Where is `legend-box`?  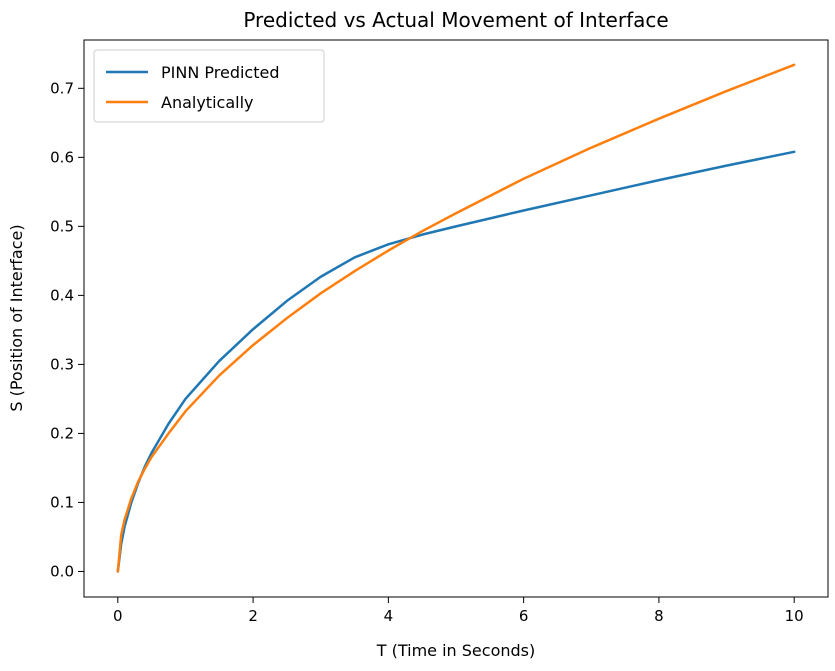 legend-box is located at coordinates (209, 86).